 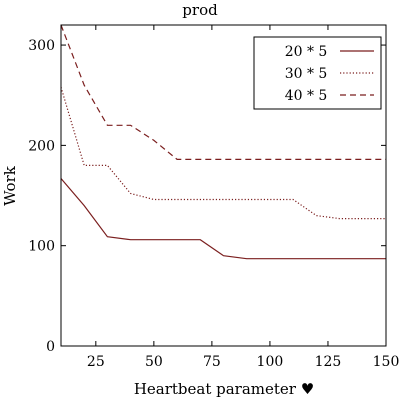 What do you see at coordinates (306, 96) in the screenshot?
I see `legend-label: 40 * 5` at bounding box center [306, 96].